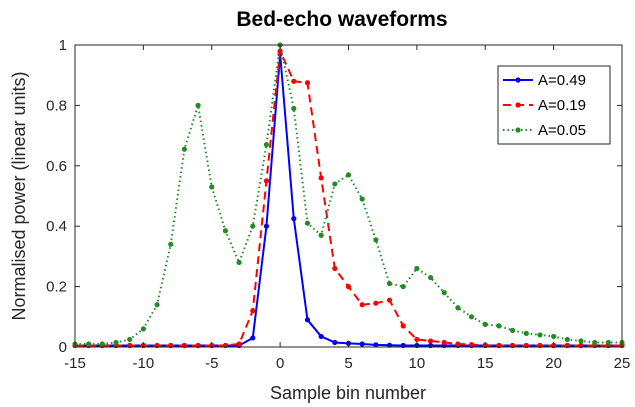  I want to click on legend-entry: A=0.05, so click(544, 130).